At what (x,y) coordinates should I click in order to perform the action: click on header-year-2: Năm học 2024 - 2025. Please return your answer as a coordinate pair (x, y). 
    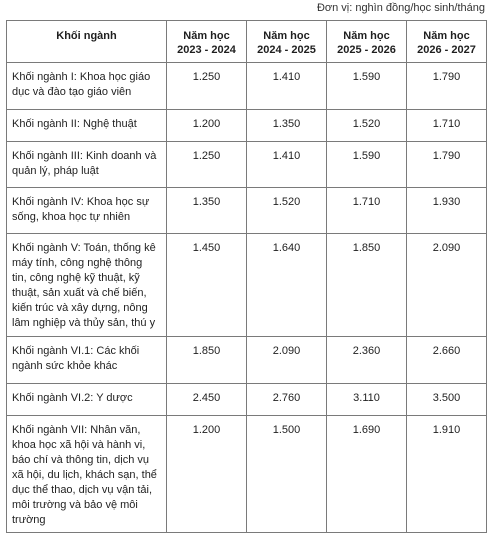
    Looking at the image, I should click on (286, 41).